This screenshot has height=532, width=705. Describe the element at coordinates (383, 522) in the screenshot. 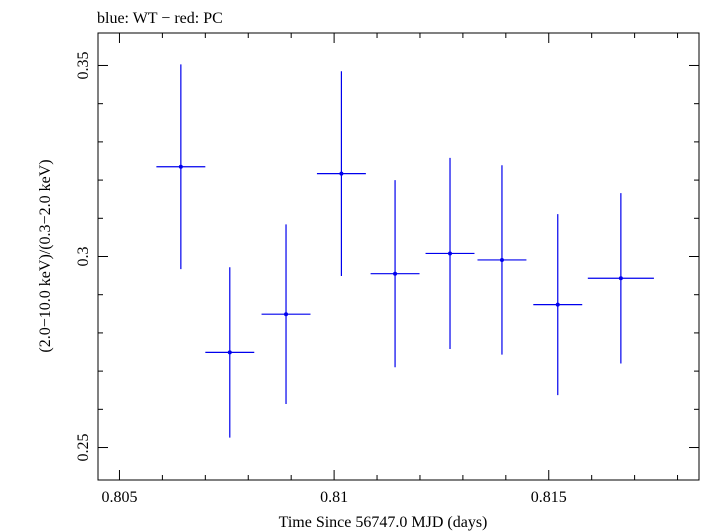

I see `x-axis-label: Time Since 56747.0 MJD (days)` at that location.